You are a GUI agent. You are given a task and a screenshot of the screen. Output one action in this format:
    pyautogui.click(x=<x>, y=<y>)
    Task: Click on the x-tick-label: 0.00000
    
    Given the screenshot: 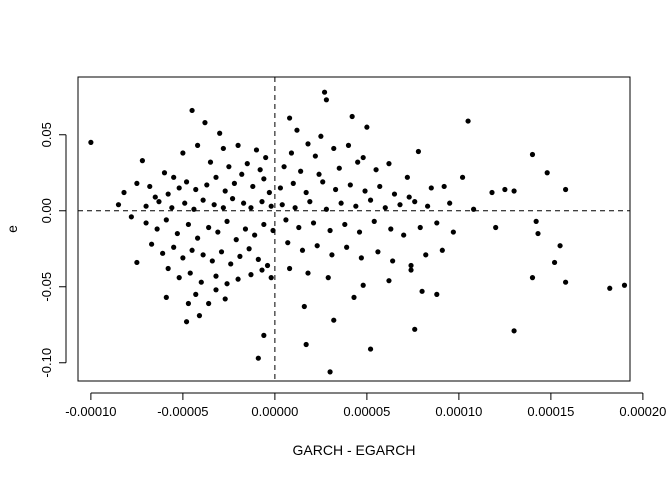 What is the action you would take?
    pyautogui.click(x=274, y=411)
    